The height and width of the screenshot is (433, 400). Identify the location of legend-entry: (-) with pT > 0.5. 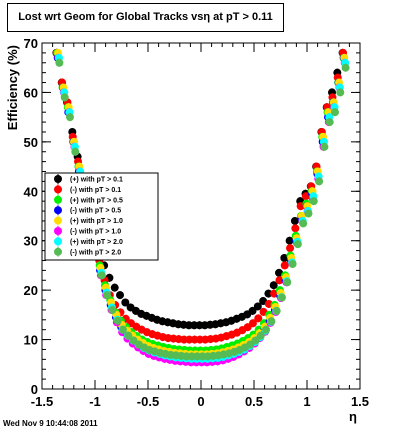
(87, 210).